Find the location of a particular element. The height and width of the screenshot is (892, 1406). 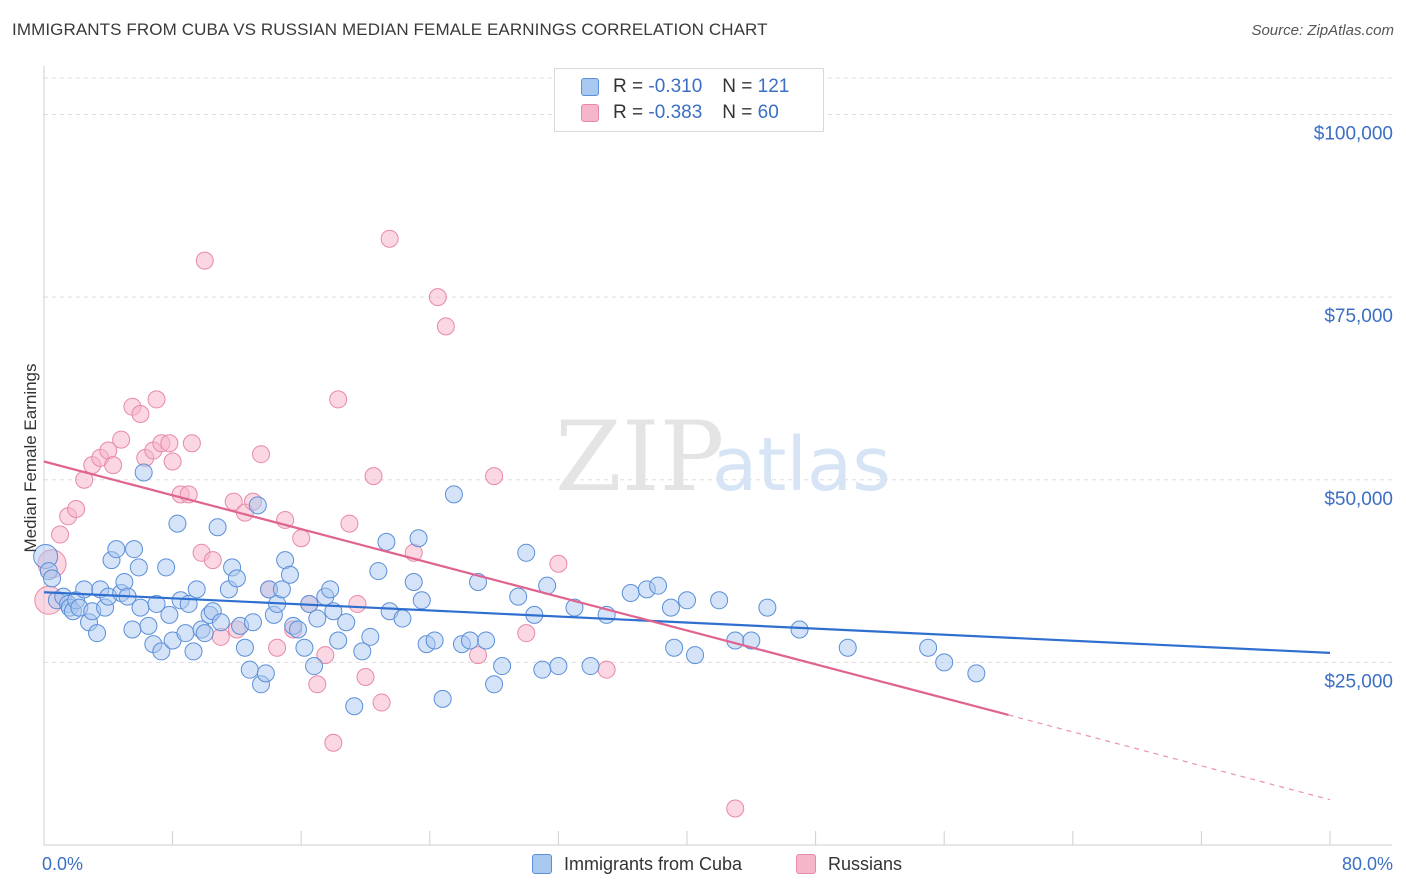

russians-trend-extension is located at coordinates (1169, 757).